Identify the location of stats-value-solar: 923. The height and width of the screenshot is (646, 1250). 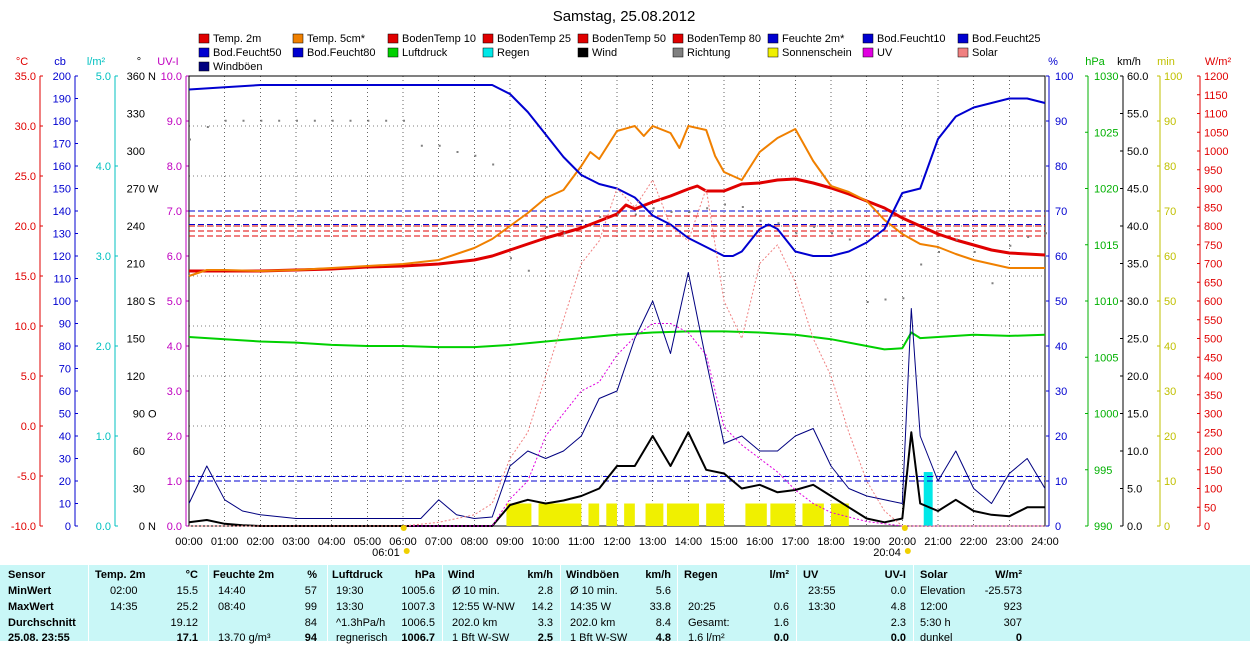
(1012, 607).